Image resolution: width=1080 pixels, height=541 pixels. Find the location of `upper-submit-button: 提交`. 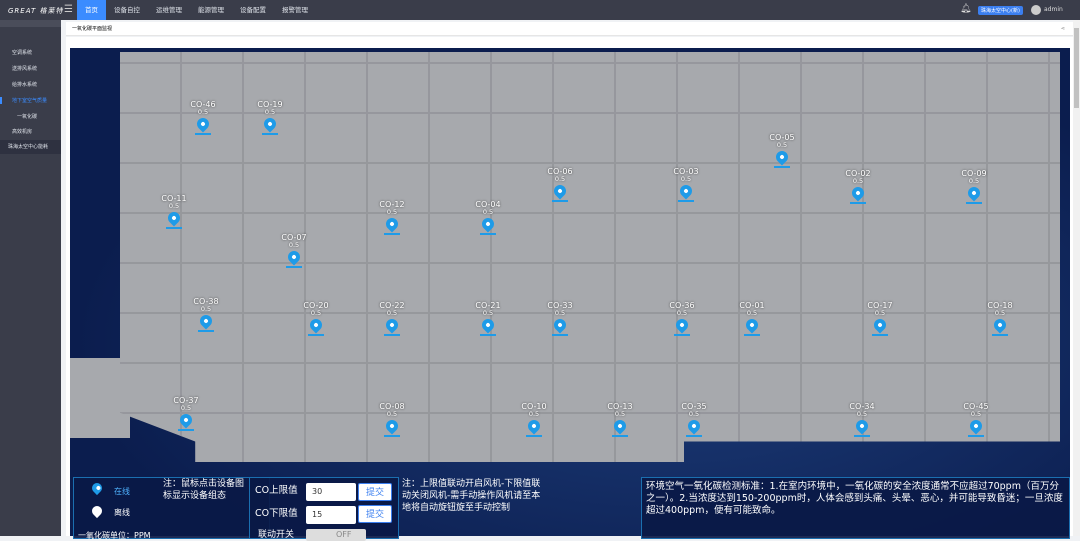

upper-submit-button: 提交 is located at coordinates (375, 492).